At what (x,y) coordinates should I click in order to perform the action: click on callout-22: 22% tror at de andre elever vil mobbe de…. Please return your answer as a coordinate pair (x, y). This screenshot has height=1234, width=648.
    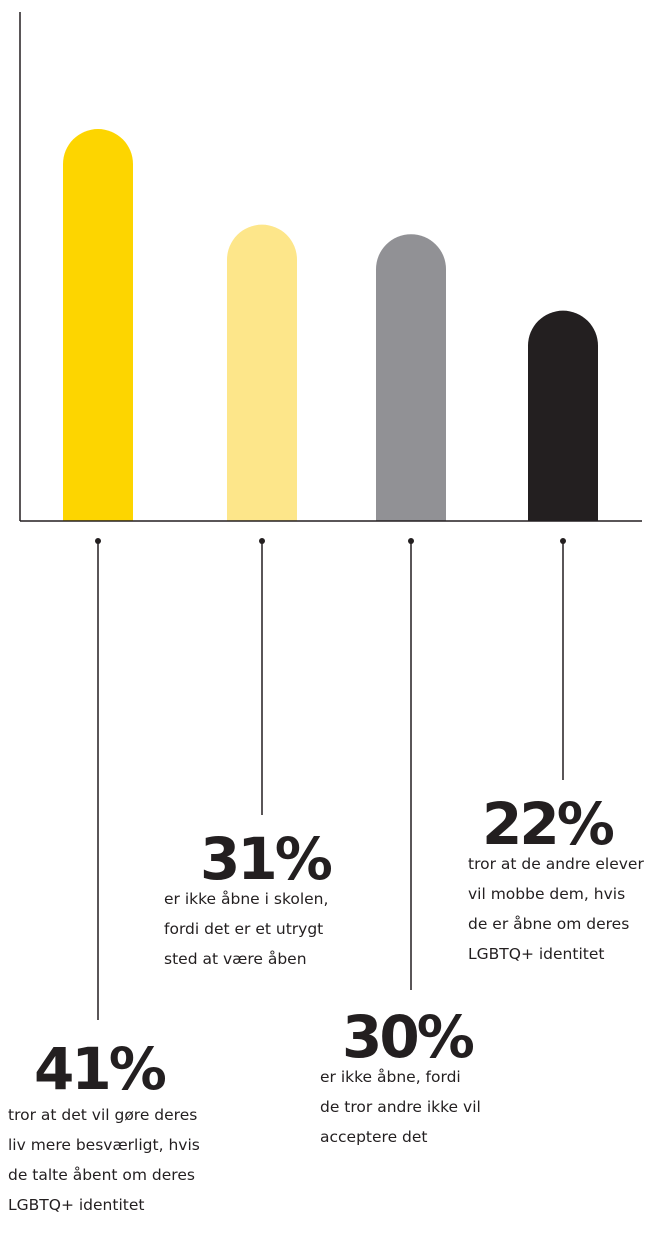
    Looking at the image, I should click on (558, 882).